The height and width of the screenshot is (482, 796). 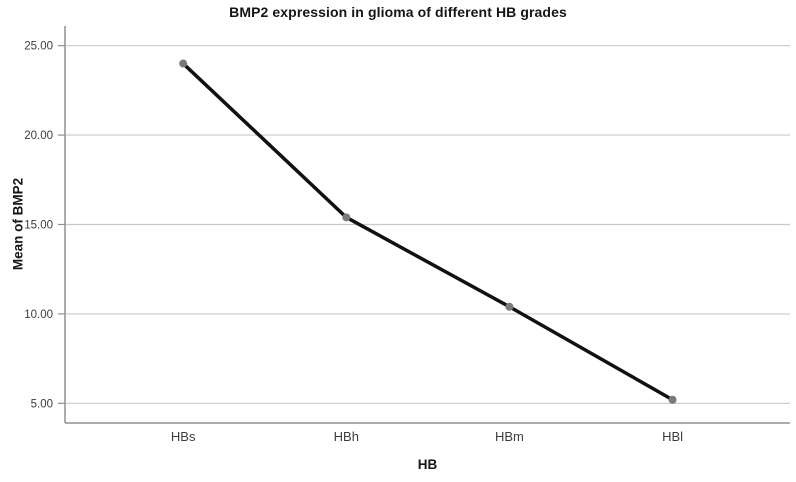 What do you see at coordinates (38, 226) in the screenshot?
I see `y-tick-label: 15.00` at bounding box center [38, 226].